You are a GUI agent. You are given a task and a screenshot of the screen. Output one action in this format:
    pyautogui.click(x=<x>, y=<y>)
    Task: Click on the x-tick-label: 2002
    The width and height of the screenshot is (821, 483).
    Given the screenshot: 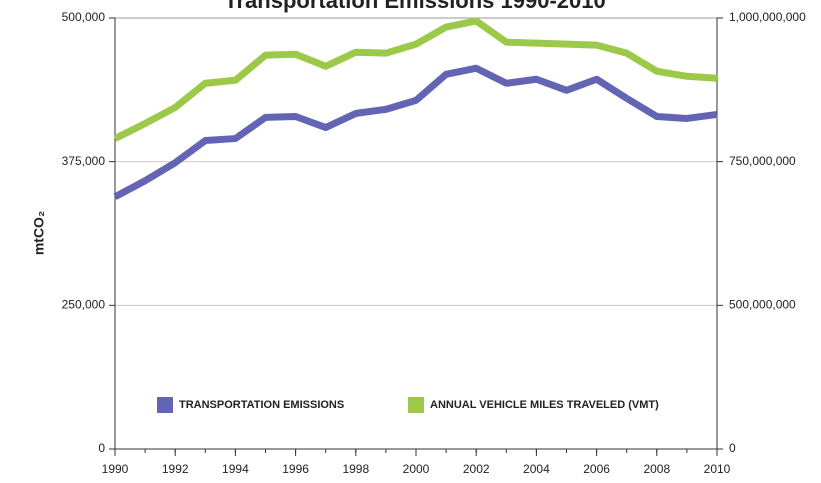 What is the action you would take?
    pyautogui.click(x=476, y=469)
    